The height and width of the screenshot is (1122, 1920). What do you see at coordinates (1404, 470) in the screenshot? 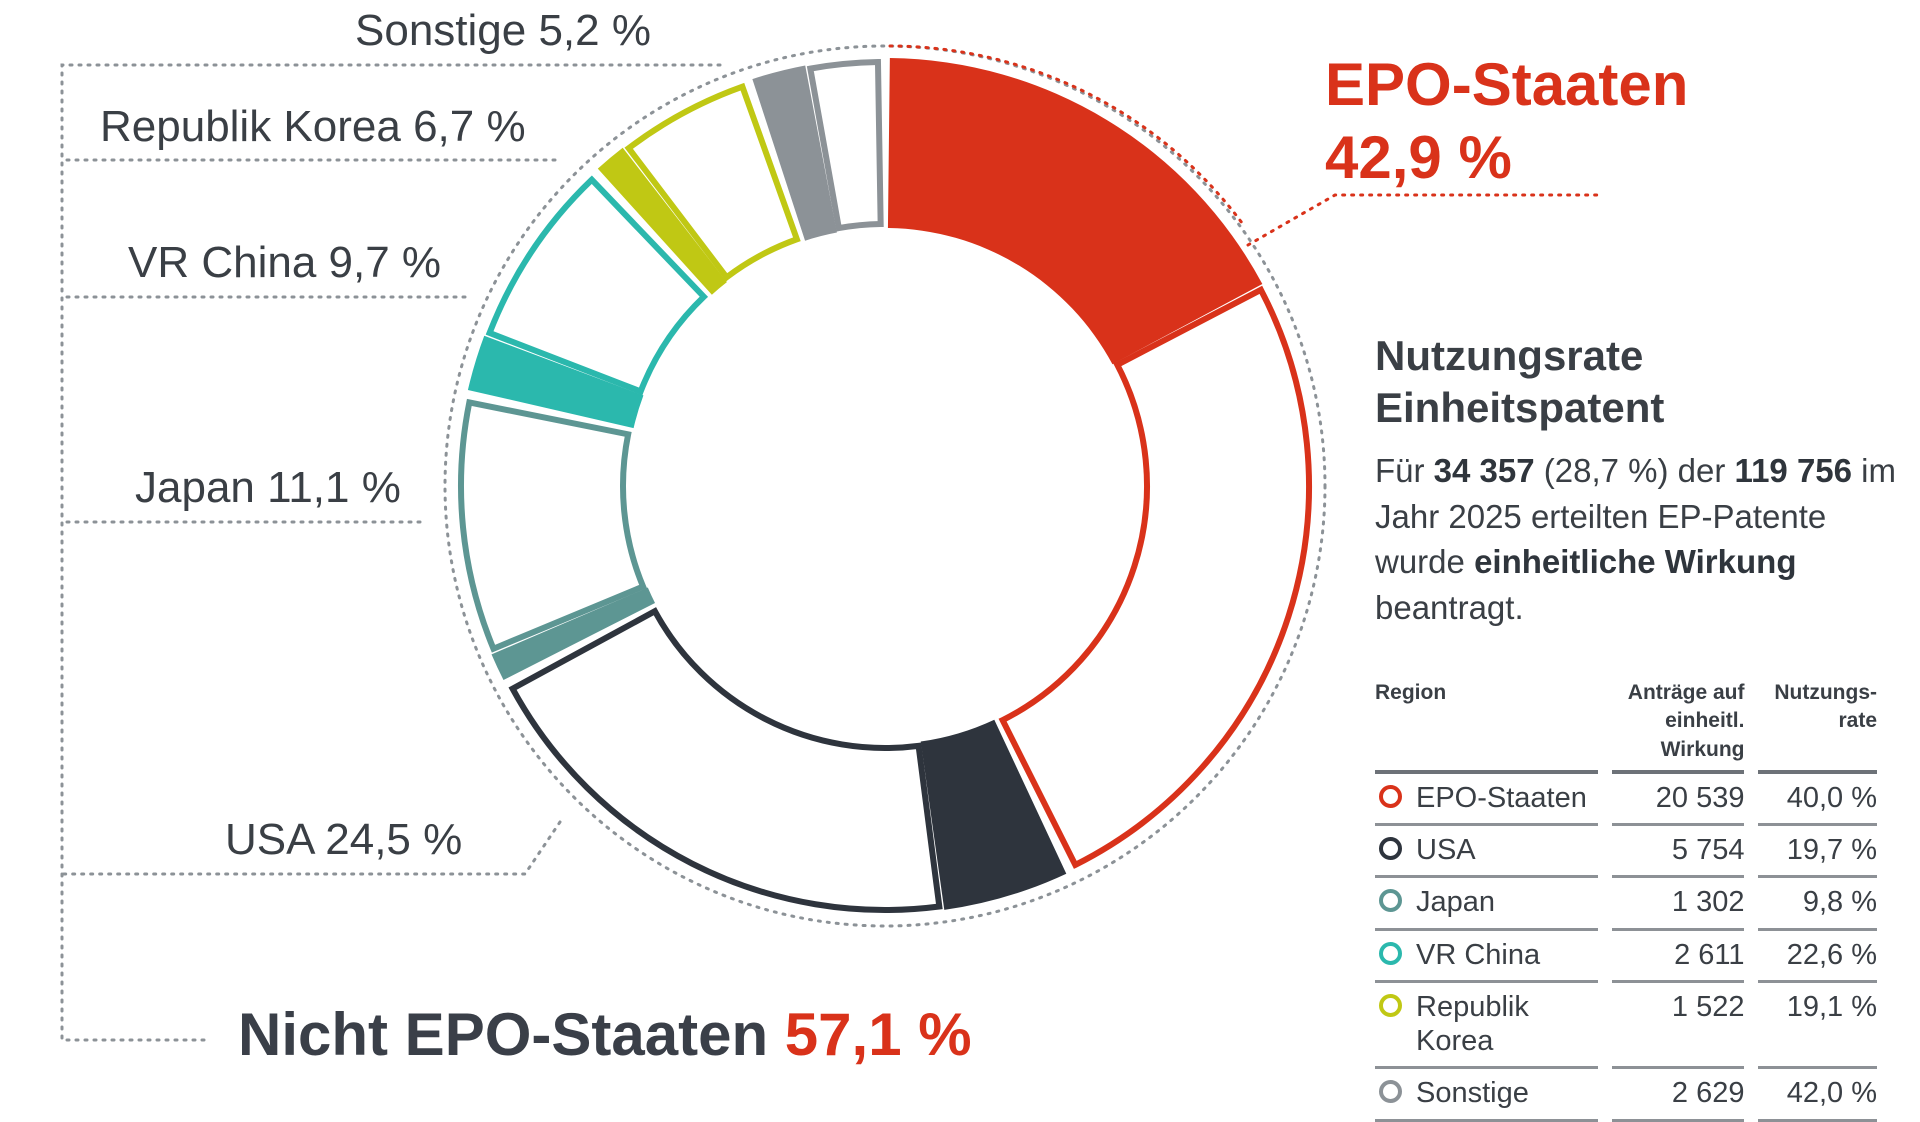
I see `info-text-1: Für` at bounding box center [1404, 470].